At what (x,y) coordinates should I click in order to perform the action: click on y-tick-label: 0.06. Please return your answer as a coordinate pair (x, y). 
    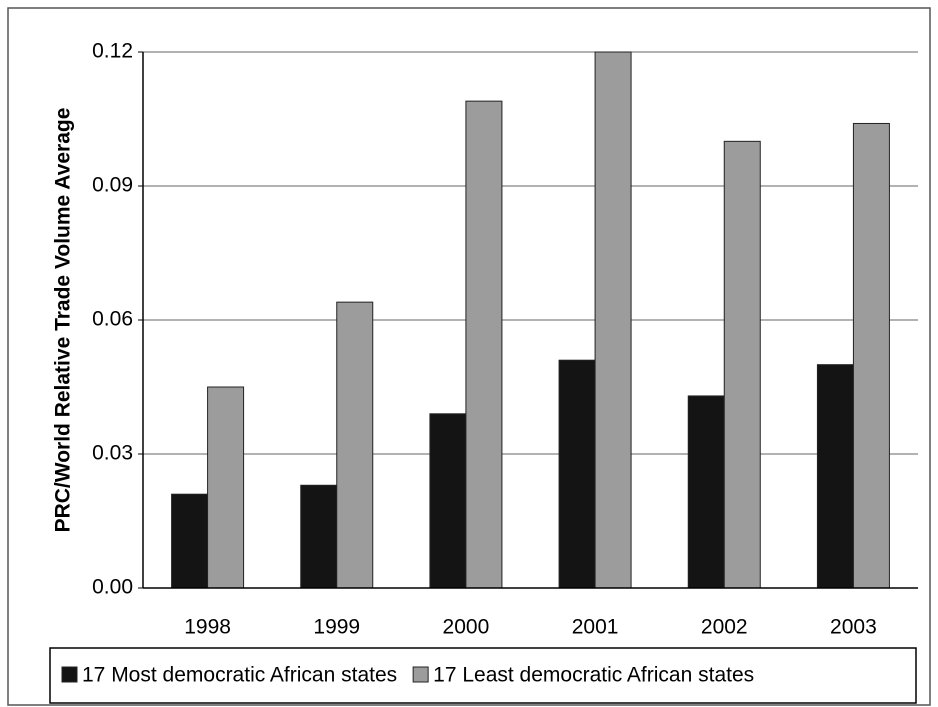
    Looking at the image, I should click on (112, 319).